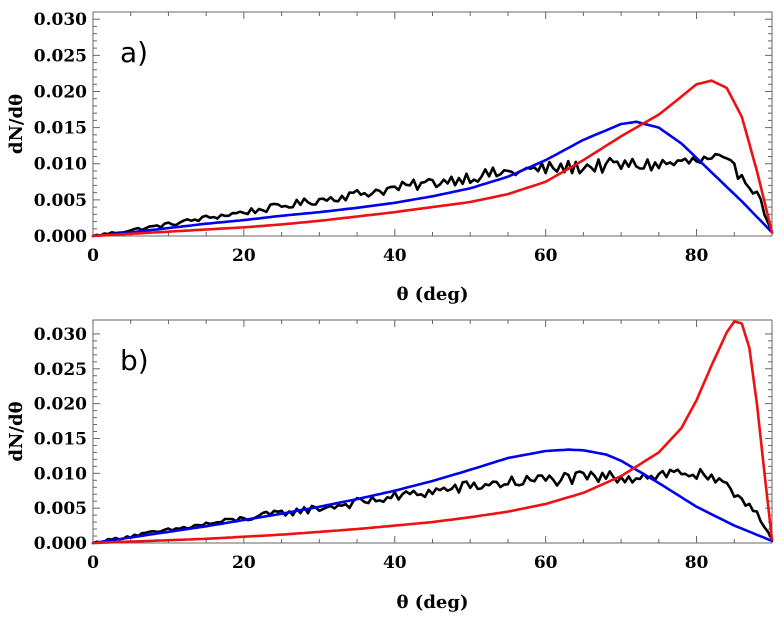 This screenshot has width=784, height=622. I want to click on panel-label: a), so click(134, 52).